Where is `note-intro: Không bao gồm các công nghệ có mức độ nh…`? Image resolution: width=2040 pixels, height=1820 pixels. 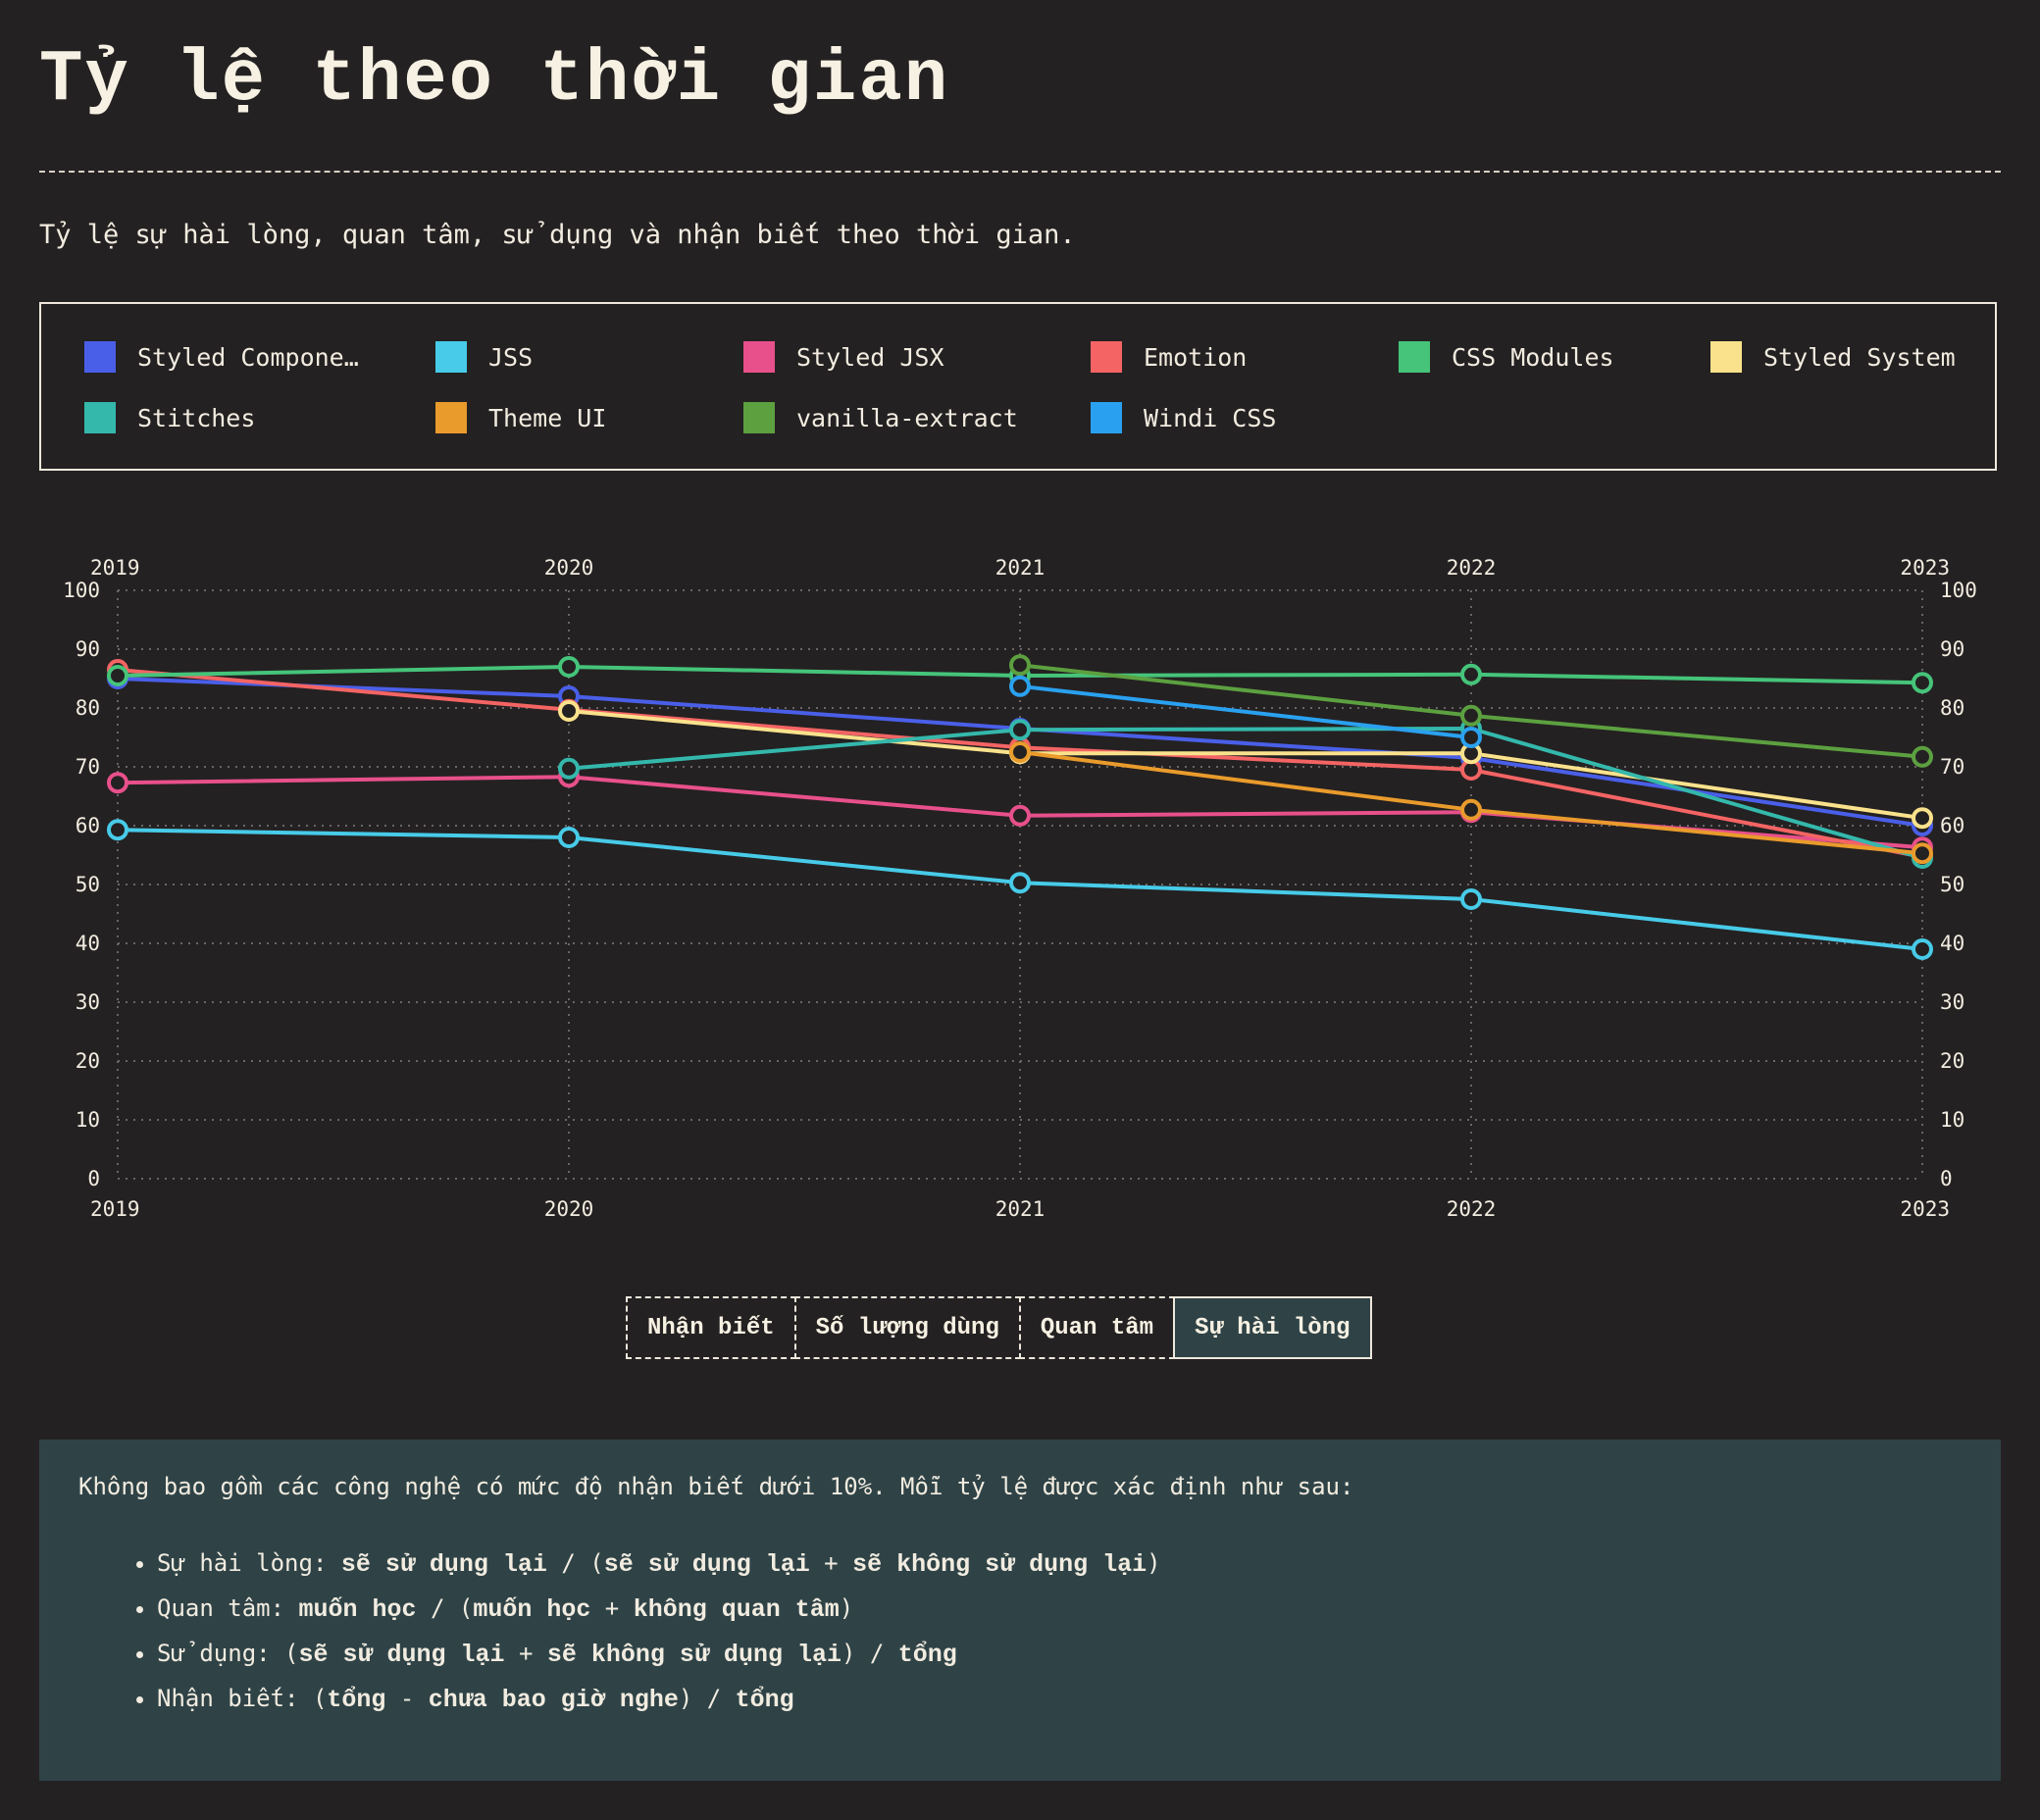
note-intro: Không bao gồm các công nghệ có mức độ nh… is located at coordinates (716, 1486).